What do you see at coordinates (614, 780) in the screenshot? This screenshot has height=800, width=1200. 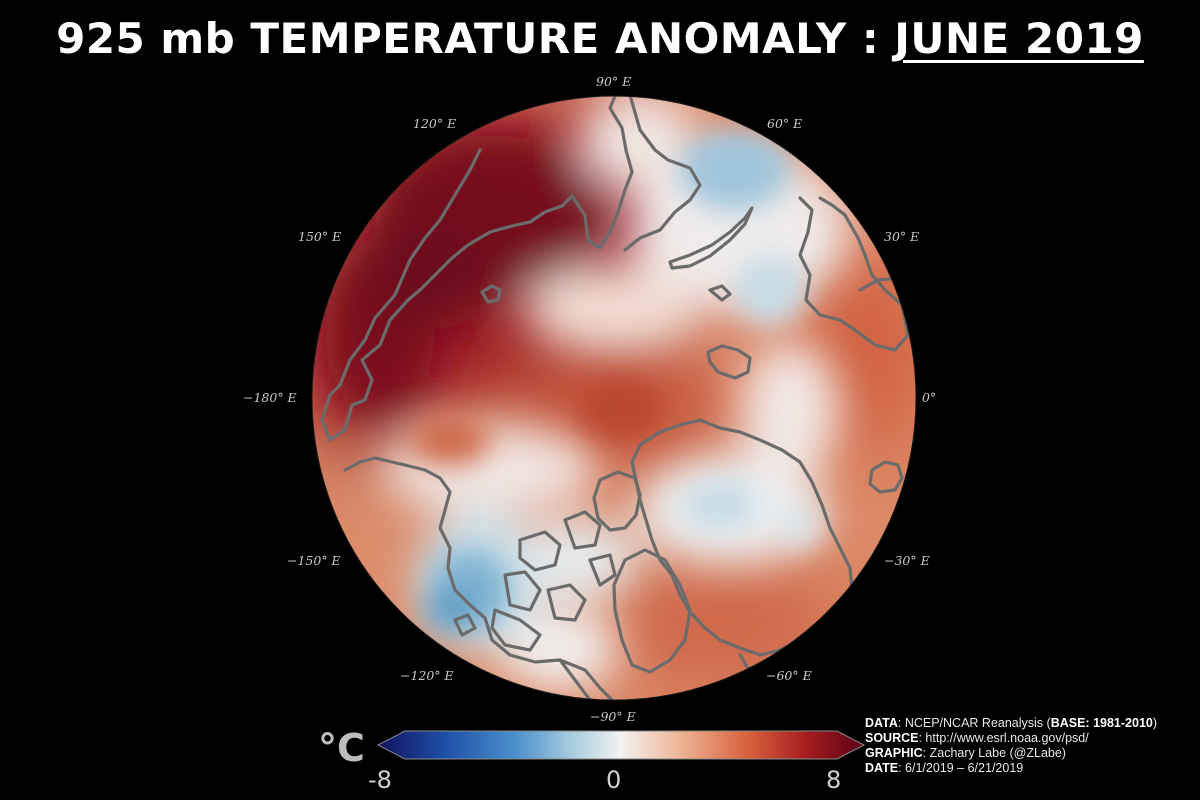 I see `colorbar-tick-mid: 0` at bounding box center [614, 780].